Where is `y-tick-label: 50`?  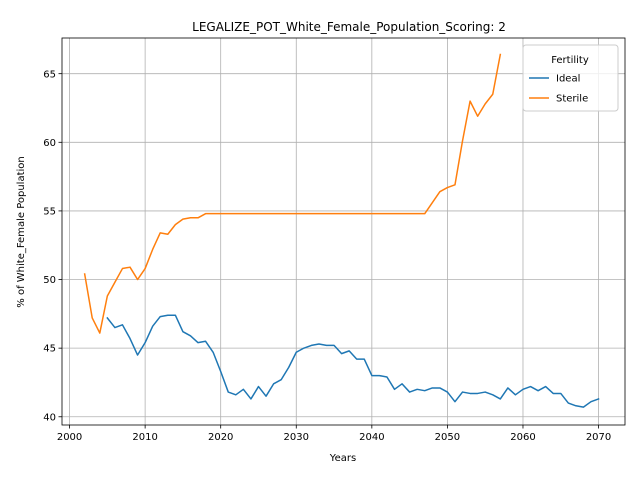
y-tick-label: 50 is located at coordinates (49, 280).